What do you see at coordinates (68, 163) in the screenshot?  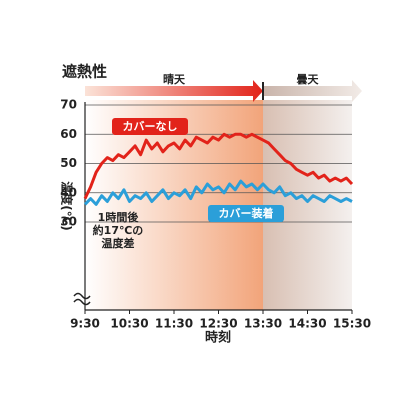 I see `y-tick-label: 50` at bounding box center [68, 163].